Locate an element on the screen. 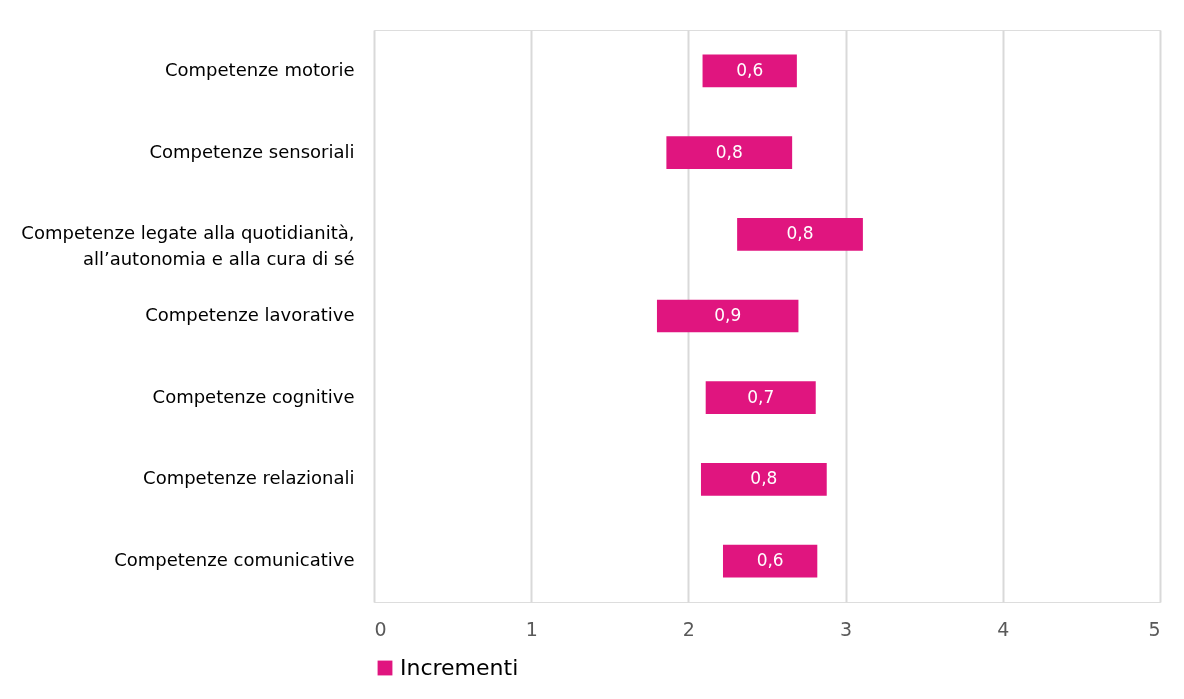  x-tick-label: 2 is located at coordinates (688, 628).